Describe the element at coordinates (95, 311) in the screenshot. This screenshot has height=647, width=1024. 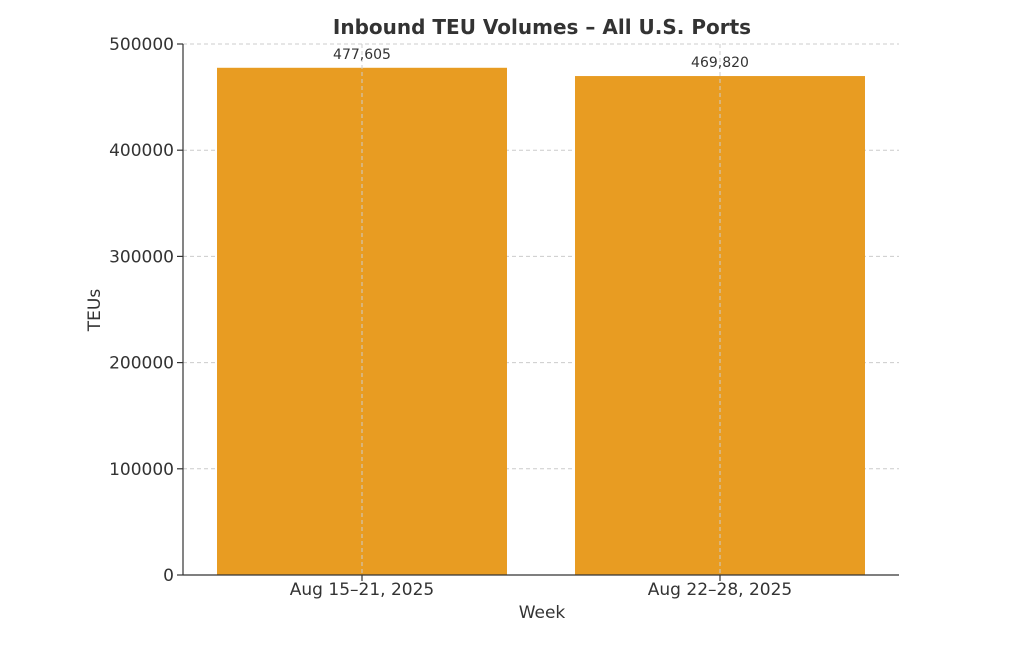
I see `y-axis-label: TEUs` at that location.